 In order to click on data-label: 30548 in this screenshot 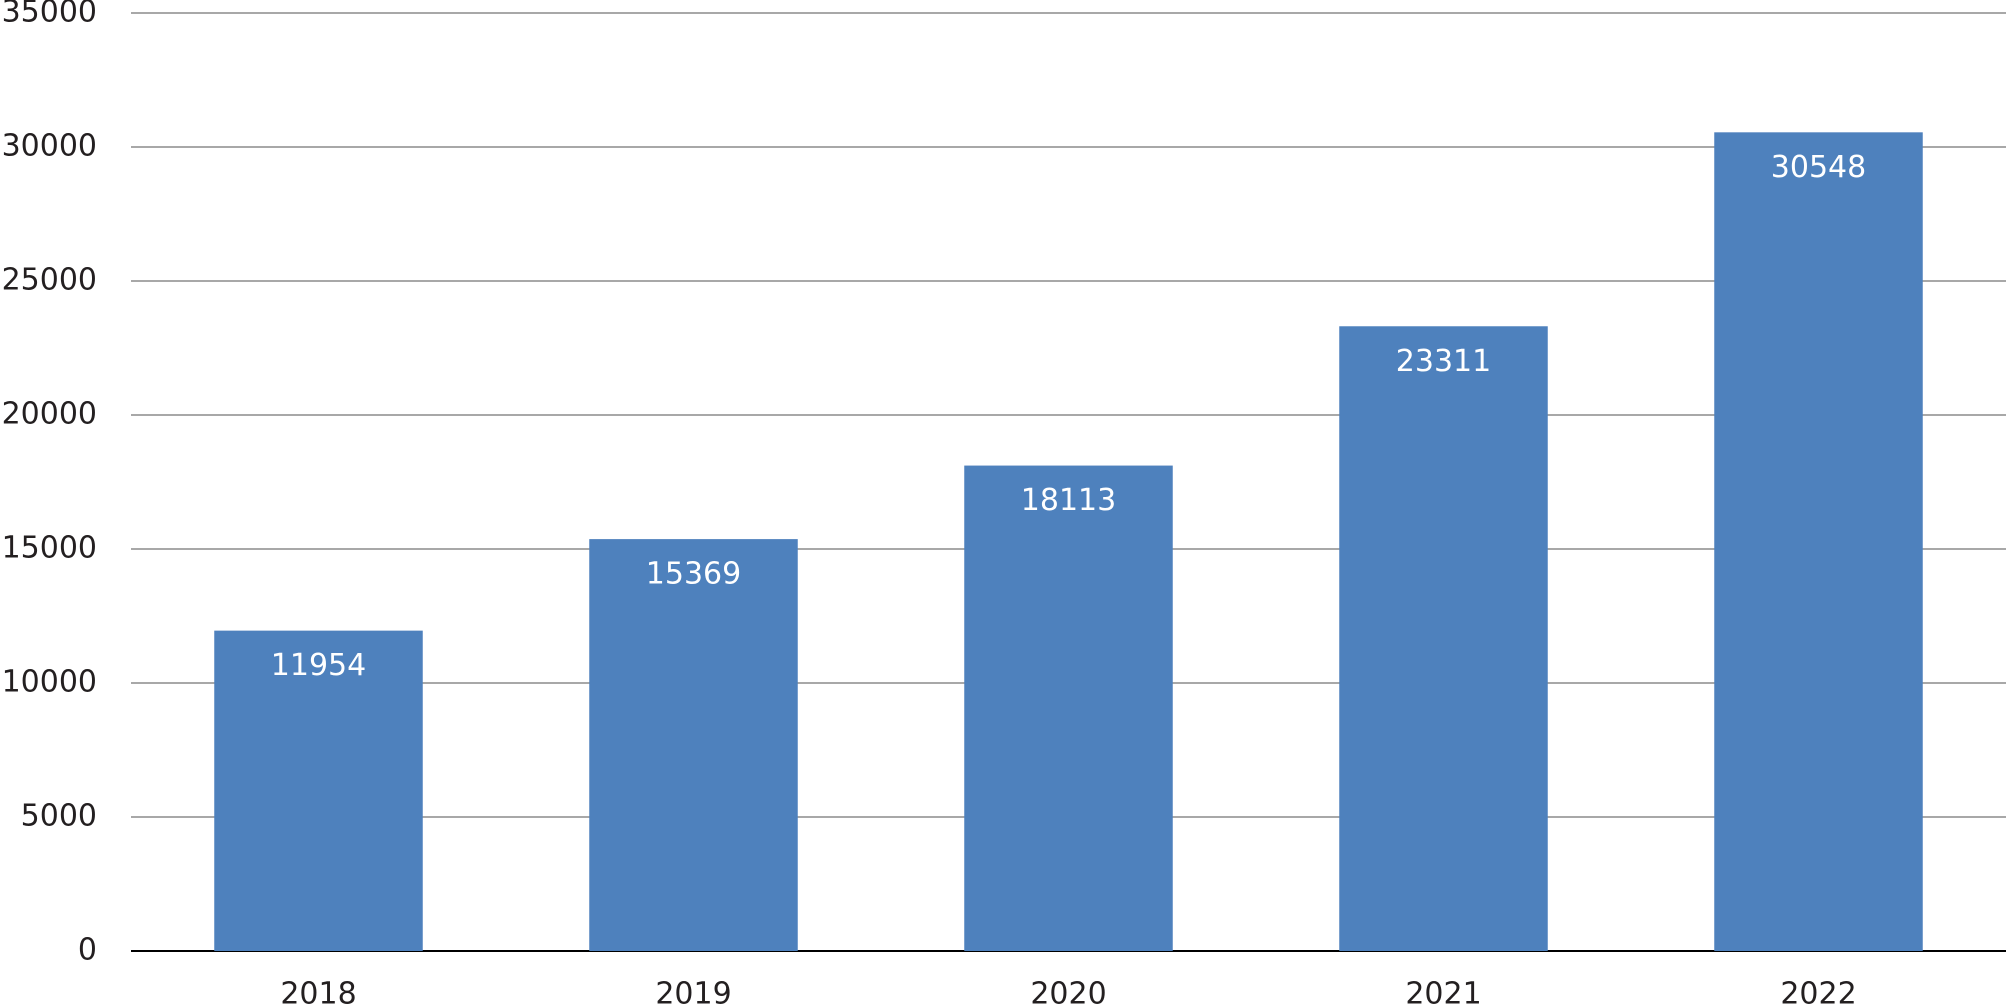, I will do `click(1818, 167)`.